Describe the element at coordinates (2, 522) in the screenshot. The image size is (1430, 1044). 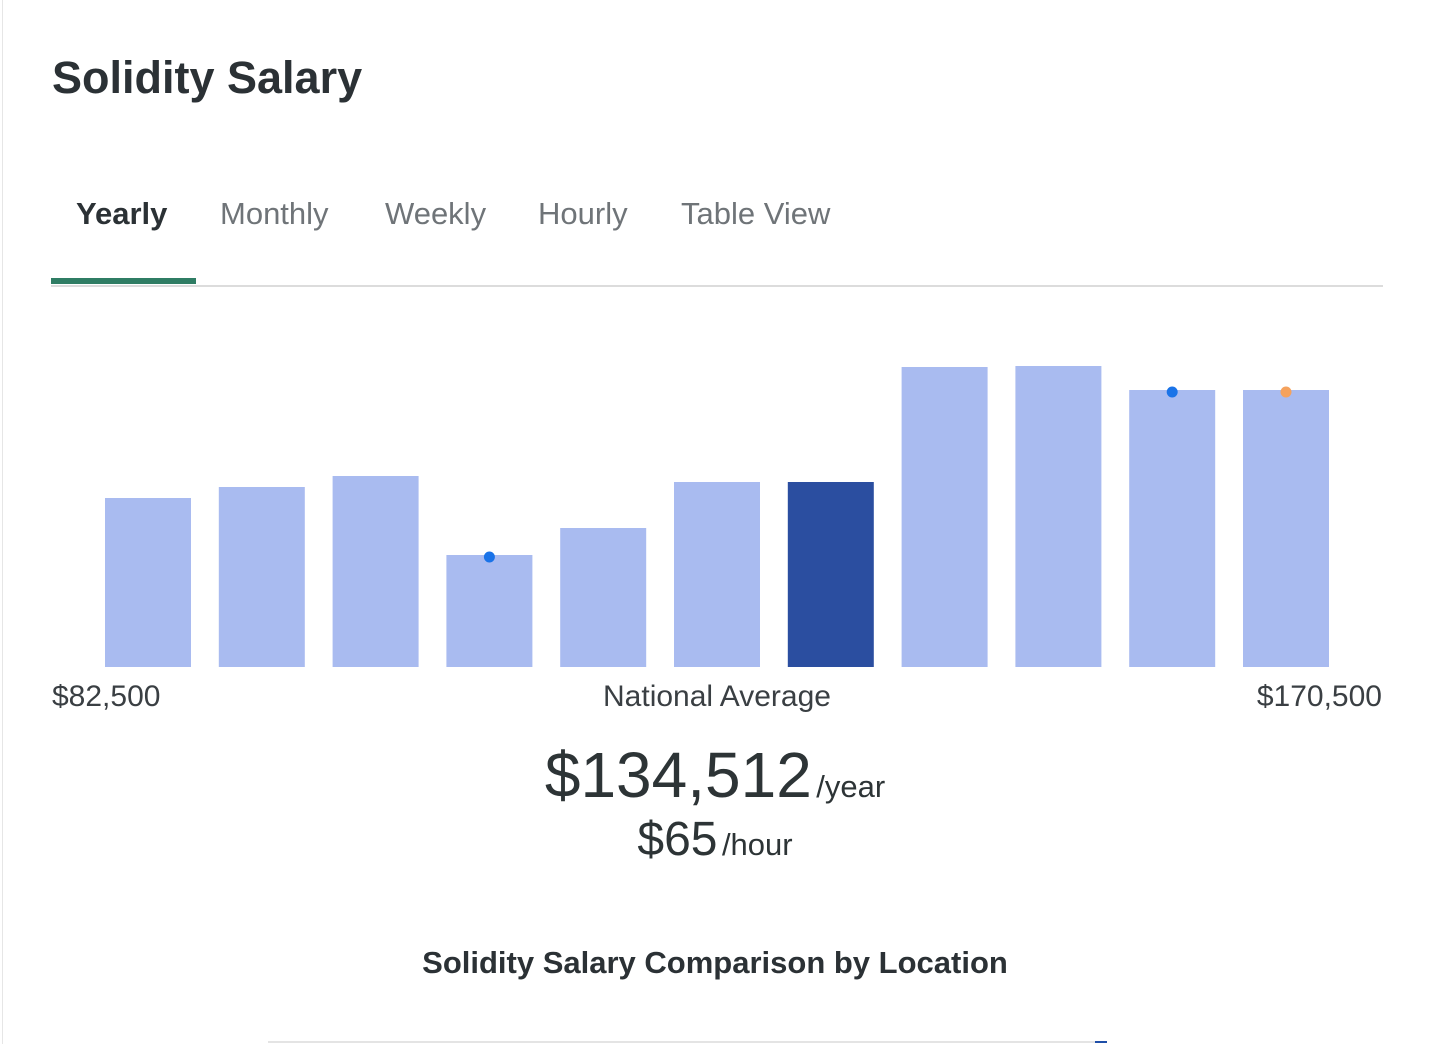
I see `card-edge` at that location.